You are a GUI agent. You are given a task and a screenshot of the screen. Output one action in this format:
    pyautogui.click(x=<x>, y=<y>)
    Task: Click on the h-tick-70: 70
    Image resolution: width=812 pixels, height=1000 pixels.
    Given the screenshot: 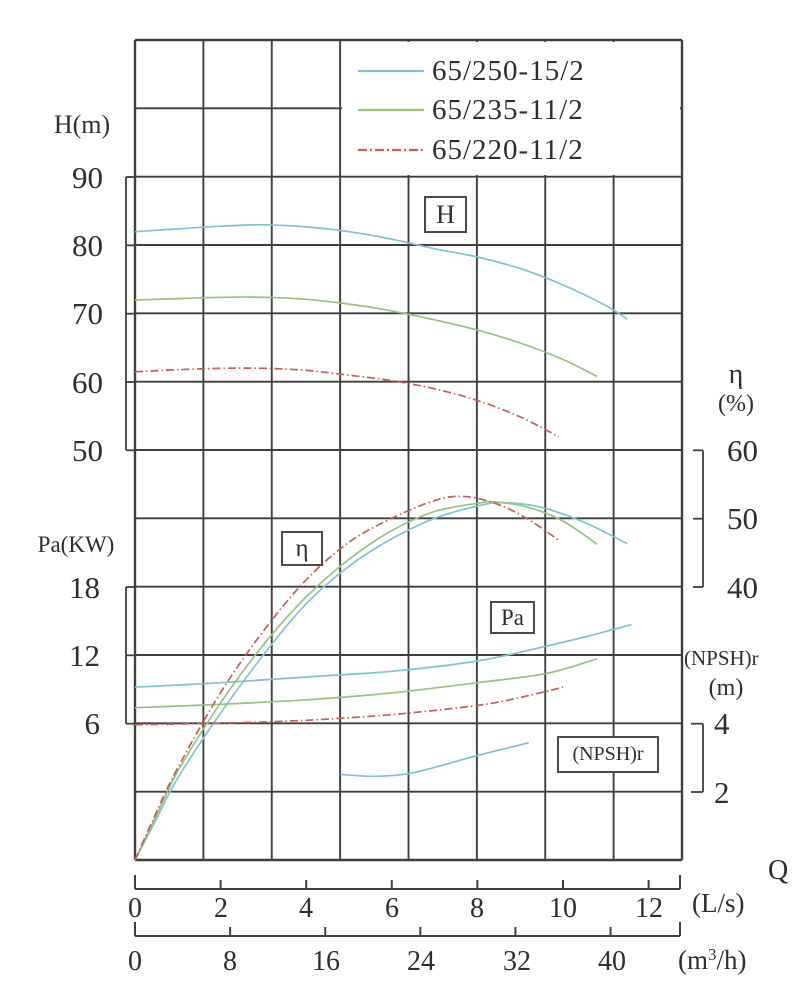 What is the action you would take?
    pyautogui.click(x=87, y=313)
    